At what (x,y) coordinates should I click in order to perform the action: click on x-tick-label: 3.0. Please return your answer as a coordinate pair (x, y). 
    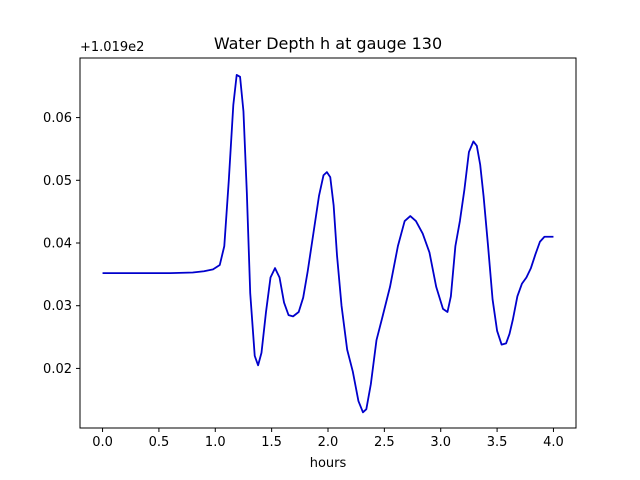
    Looking at the image, I should click on (440, 442).